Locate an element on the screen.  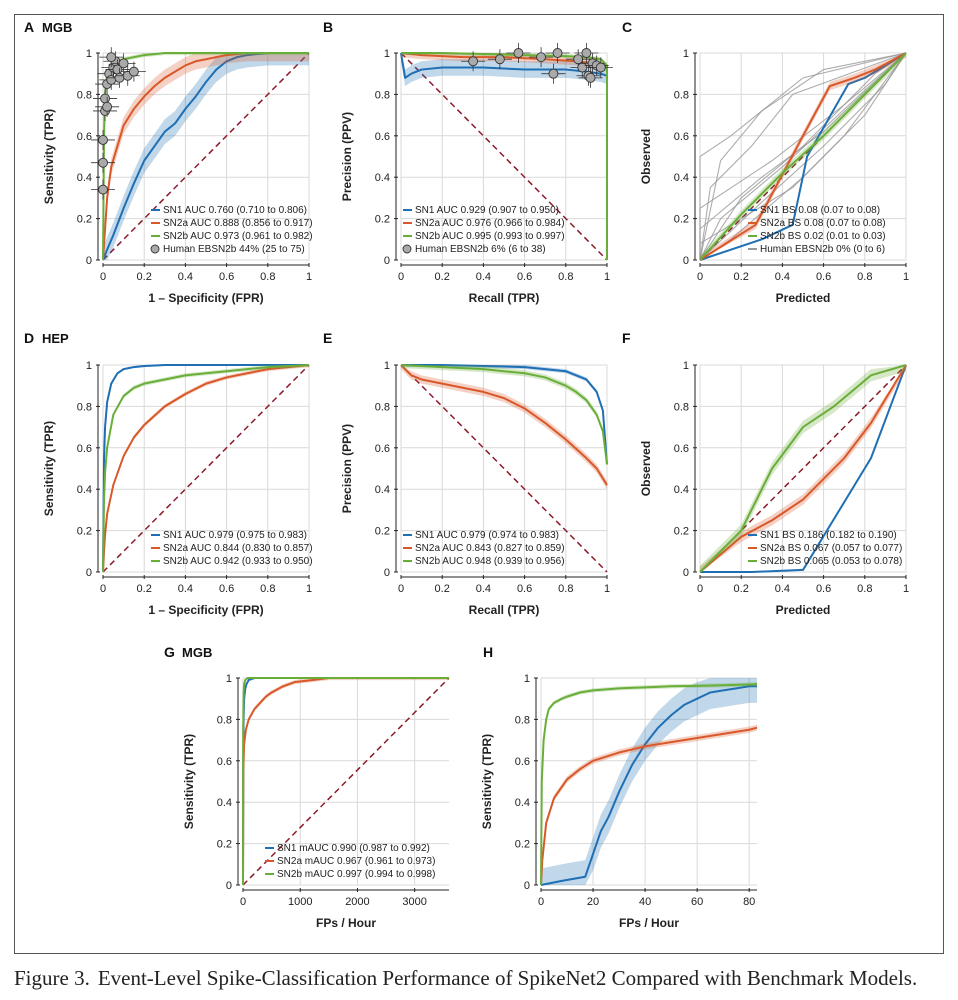
legend-entry-sn2a: SN2a AUC 0.843 (0.827 to 0.859) is located at coordinates (490, 548).